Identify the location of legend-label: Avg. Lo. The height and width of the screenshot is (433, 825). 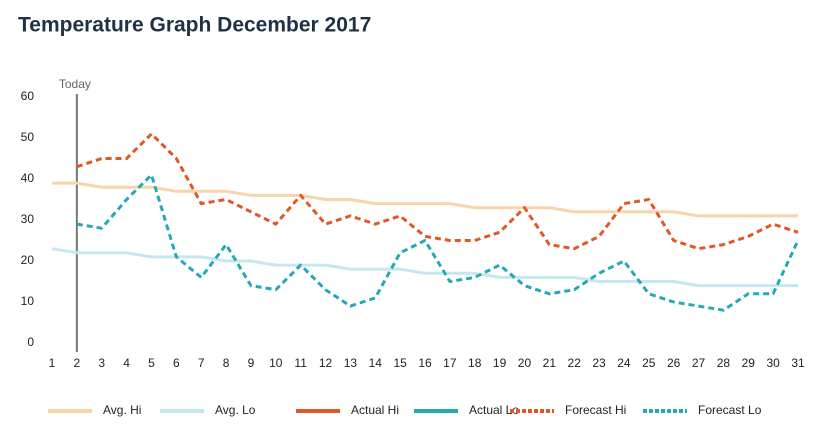
(235, 410).